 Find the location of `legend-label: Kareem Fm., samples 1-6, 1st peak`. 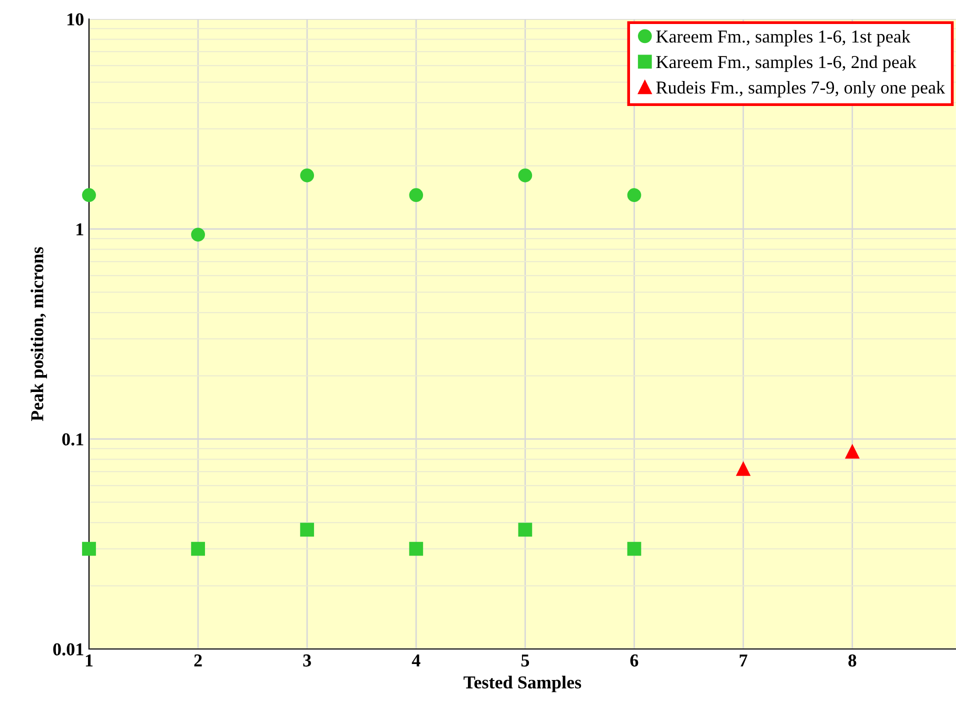

legend-label: Kareem Fm., samples 1-6, 1st peak is located at coordinates (783, 38).